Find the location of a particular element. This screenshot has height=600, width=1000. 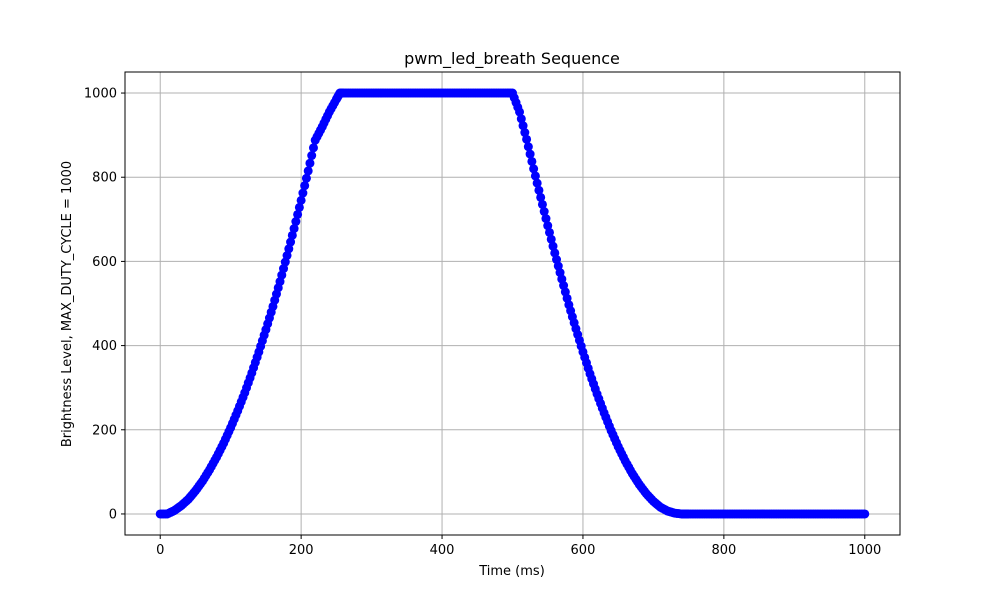

y-tick-label: 0 is located at coordinates (113, 514).